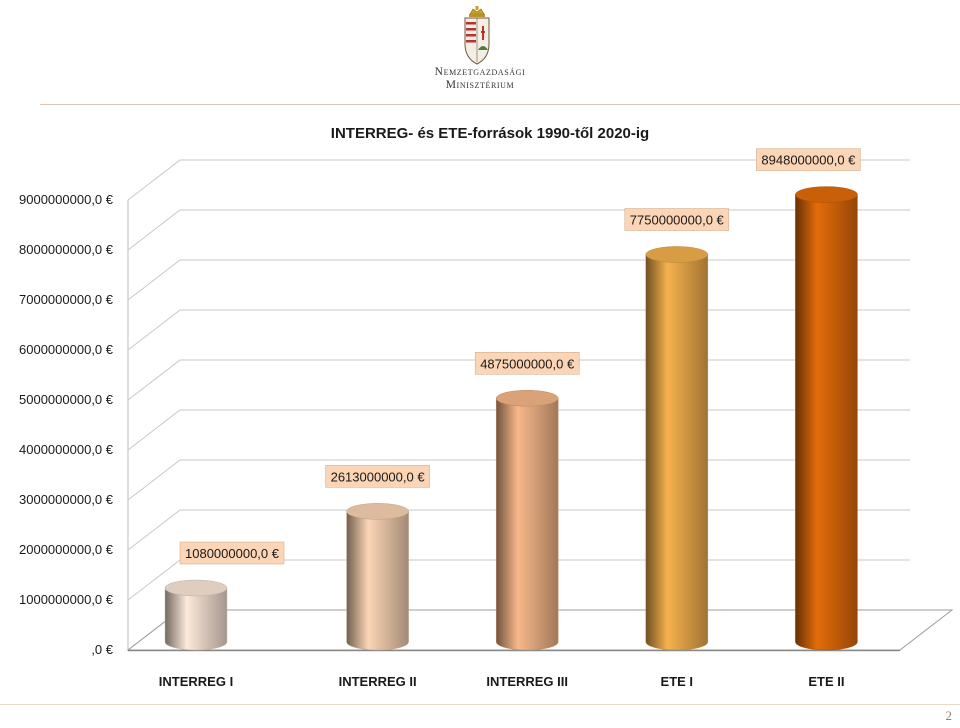 The width and height of the screenshot is (960, 728). Describe the element at coordinates (66, 449) in the screenshot. I see `y-tick-label: 4000000000,0 €` at that location.